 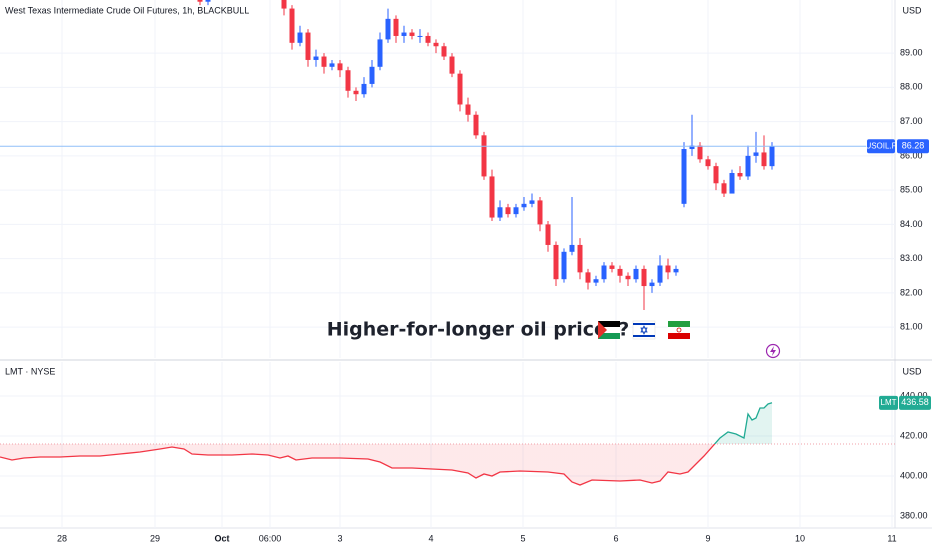 I want to click on y-tick-label: 380.00, so click(x=914, y=515).